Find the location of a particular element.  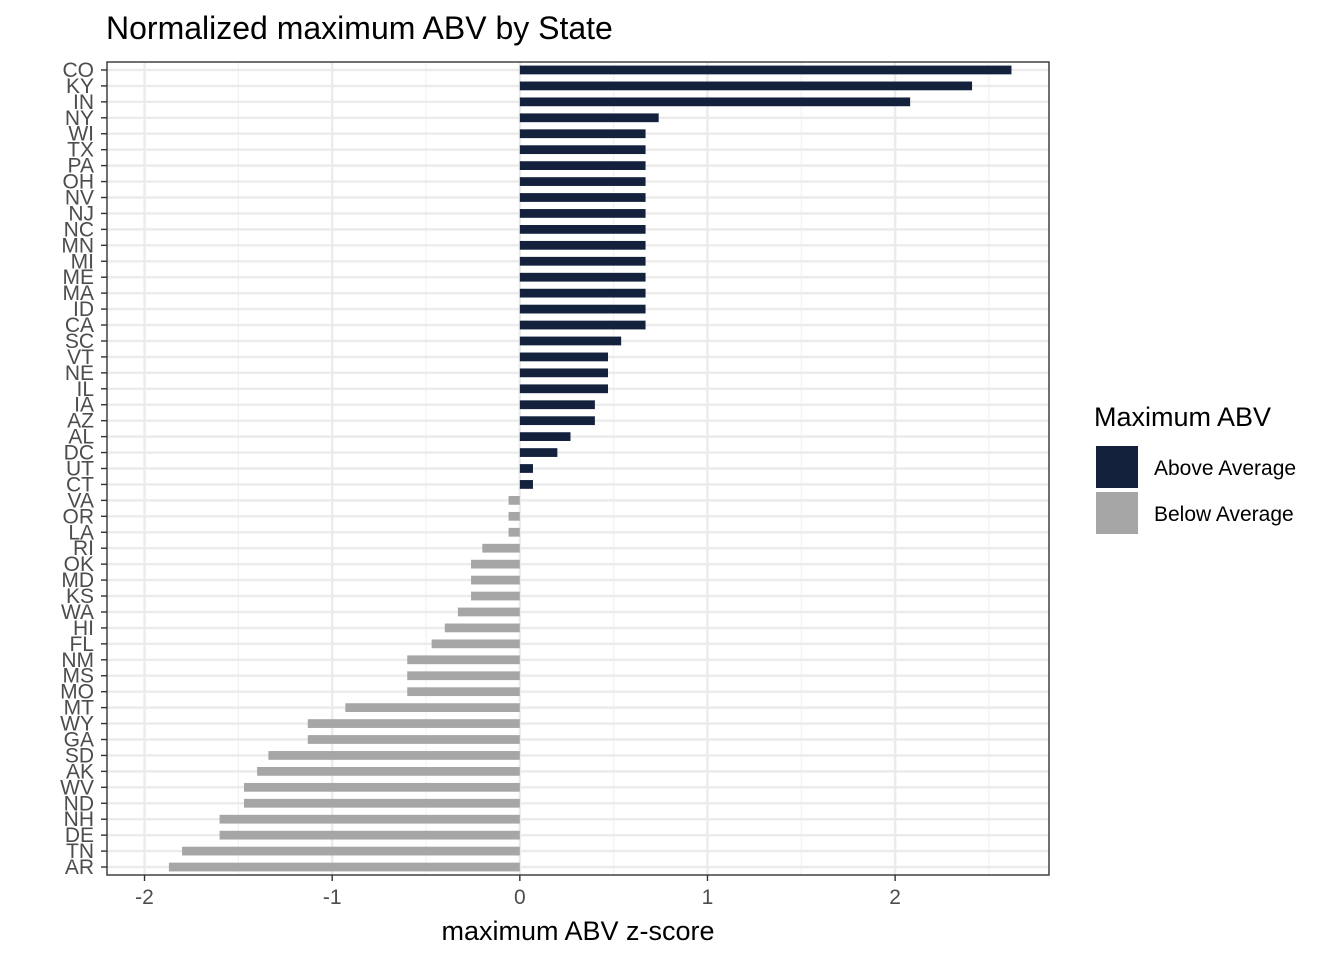

y-tick-label: RI is located at coordinates (83, 548).